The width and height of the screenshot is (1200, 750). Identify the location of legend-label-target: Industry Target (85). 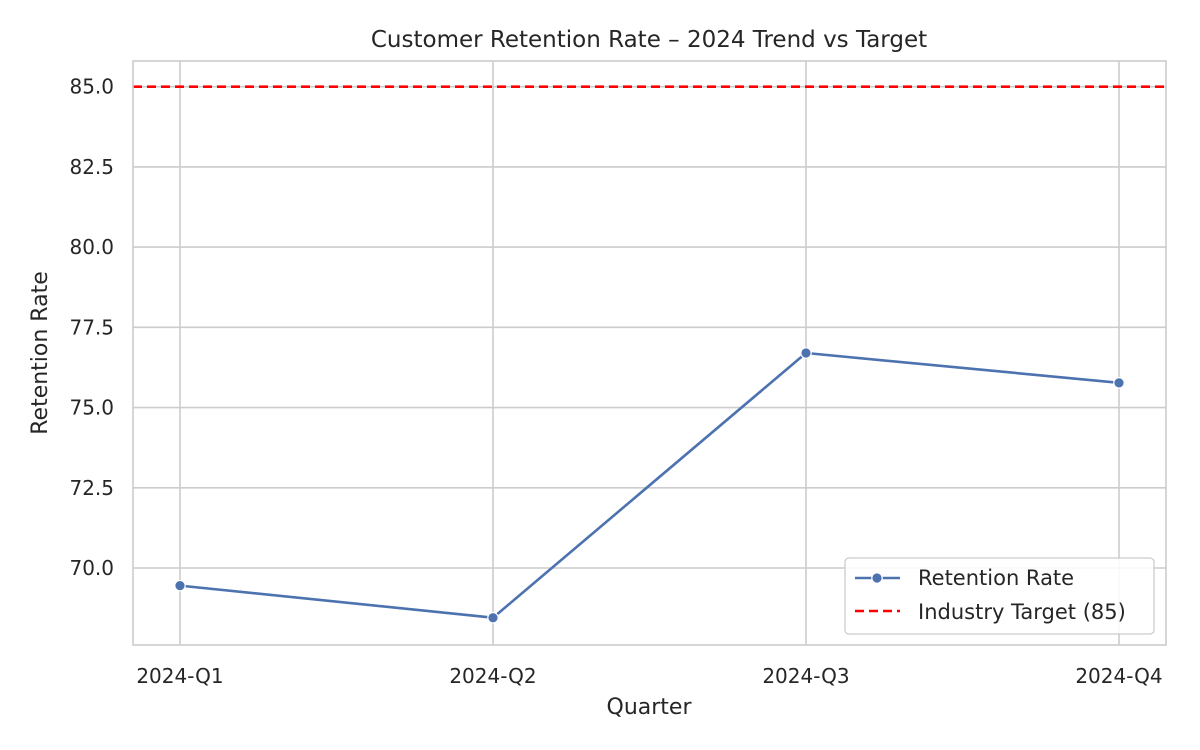
(1022, 612).